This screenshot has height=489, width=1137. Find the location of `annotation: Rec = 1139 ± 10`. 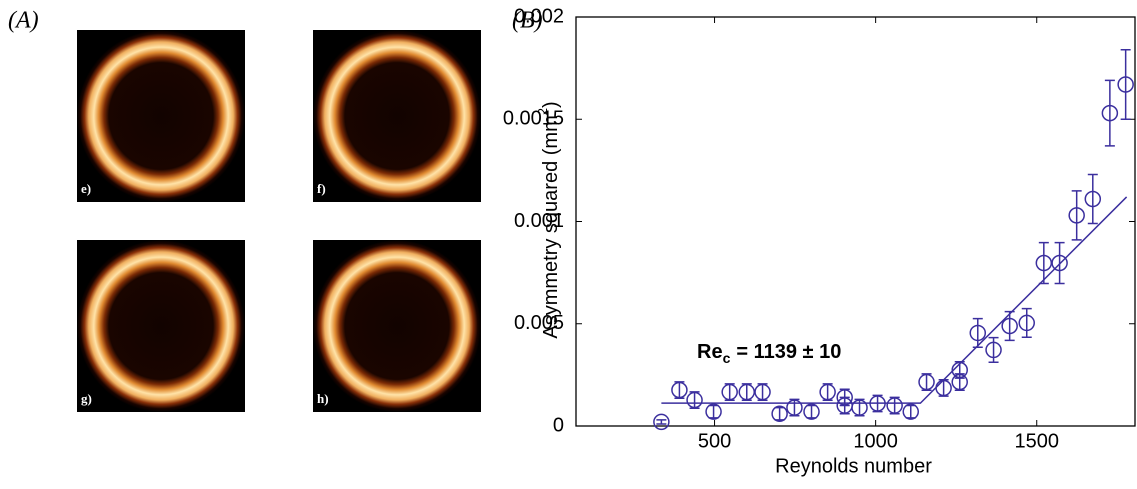

annotation: Rec = 1139 ± 10 is located at coordinates (769, 353).